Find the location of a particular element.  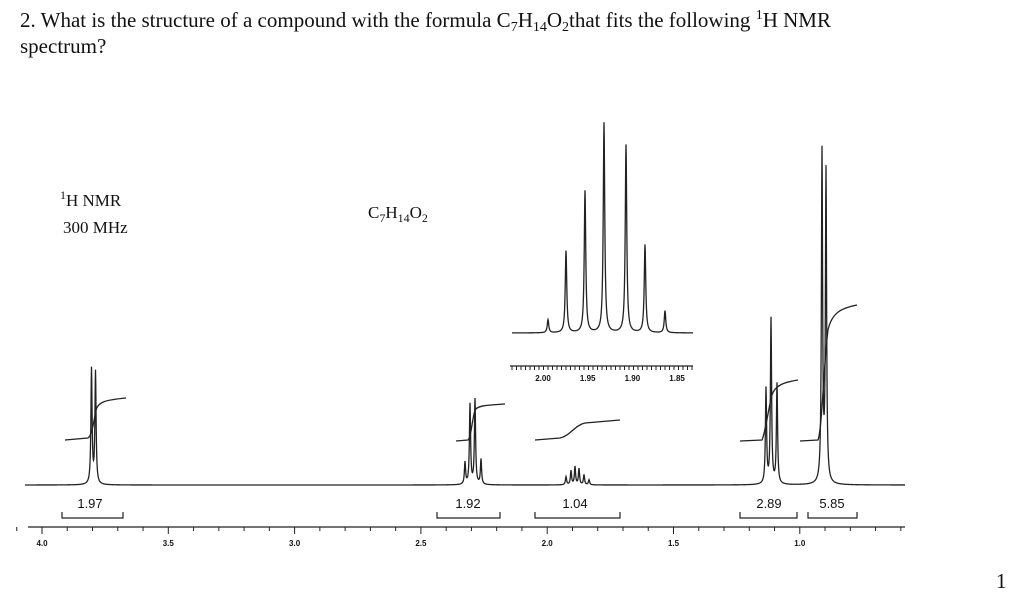

integration-value: 1.92 is located at coordinates (467, 503).